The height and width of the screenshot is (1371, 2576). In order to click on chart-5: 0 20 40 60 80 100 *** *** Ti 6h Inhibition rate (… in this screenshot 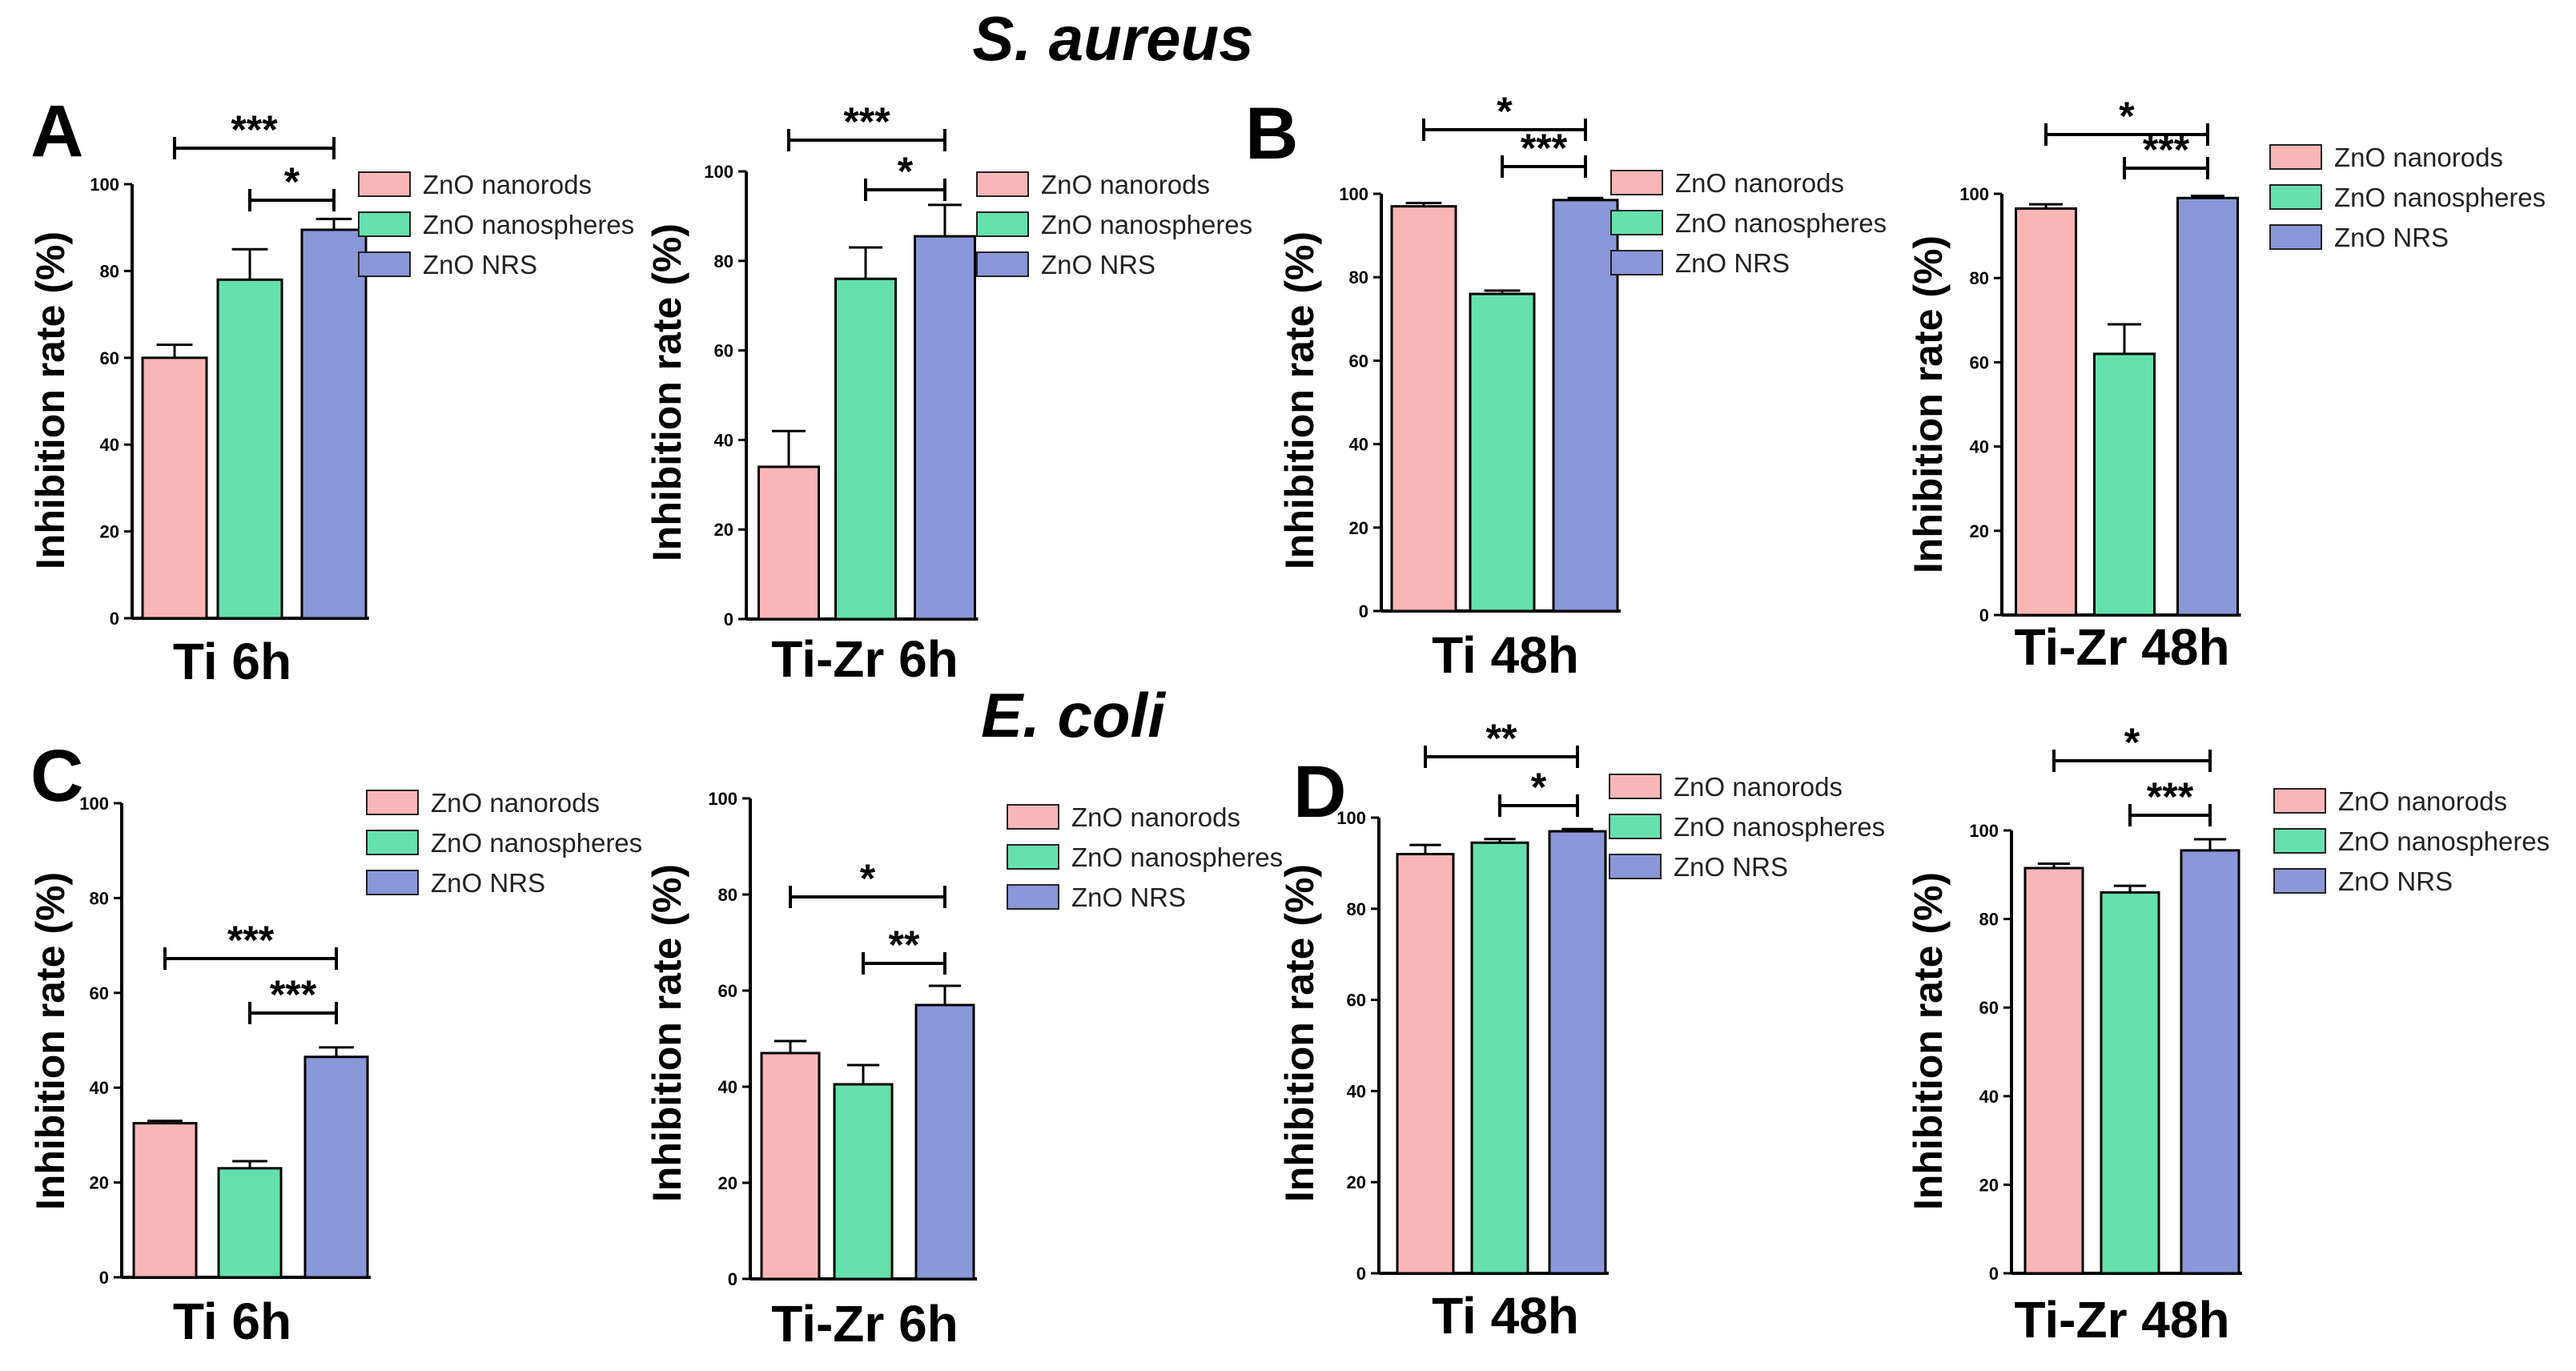, I will do `click(335, 1069)`.